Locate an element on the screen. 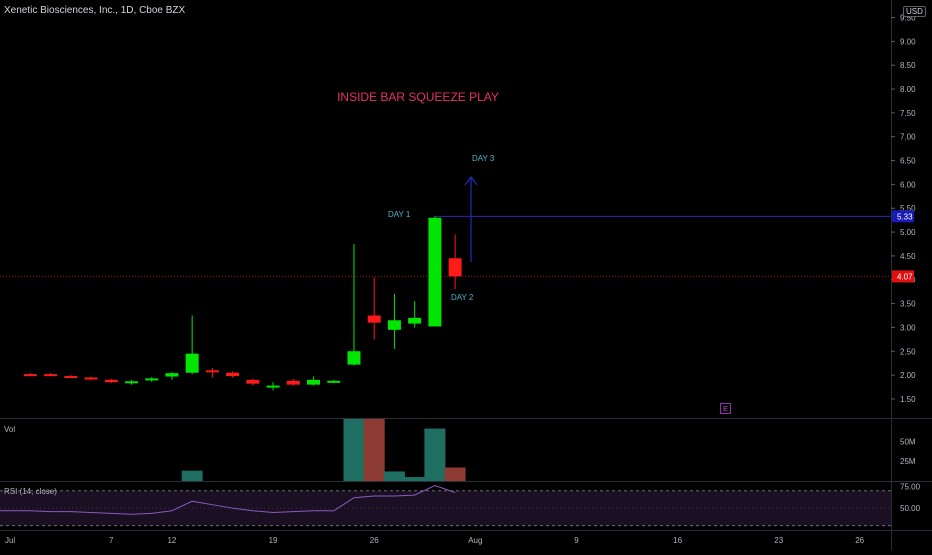  headline-annotation: INSIDE BAR SQUEEZE PLAY is located at coordinates (418, 97).